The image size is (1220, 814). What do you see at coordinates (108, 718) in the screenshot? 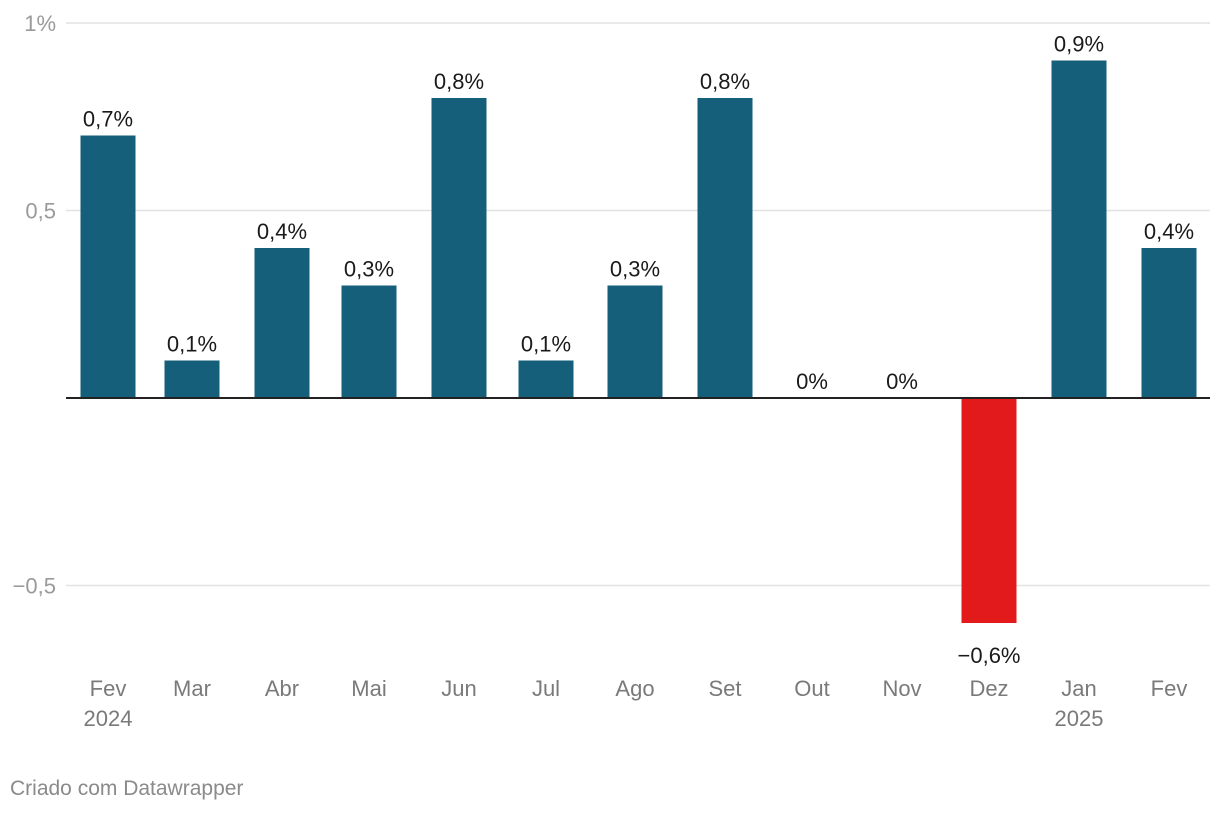
I see `x-tick-year-label: 2024` at bounding box center [108, 718].